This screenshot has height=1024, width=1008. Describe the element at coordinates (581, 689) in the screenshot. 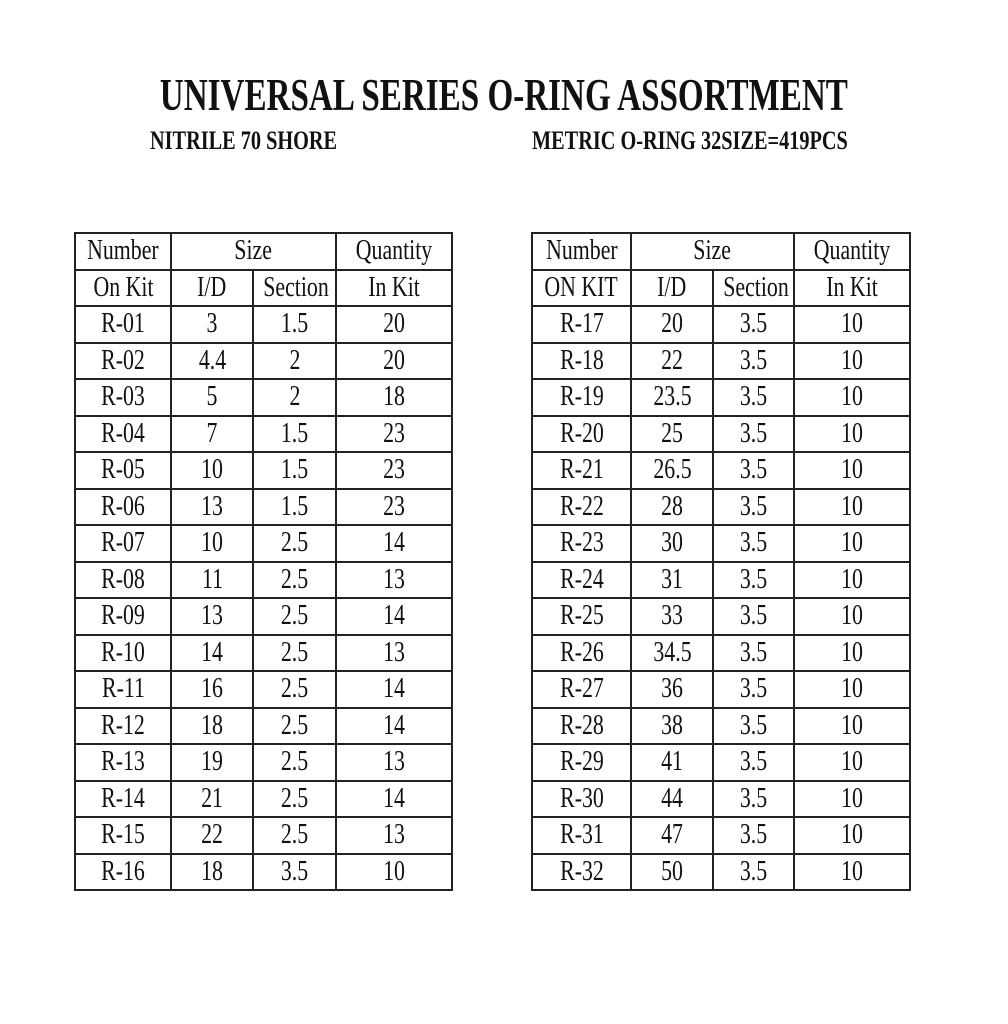

I see `cell-number-text: R-27` at that location.